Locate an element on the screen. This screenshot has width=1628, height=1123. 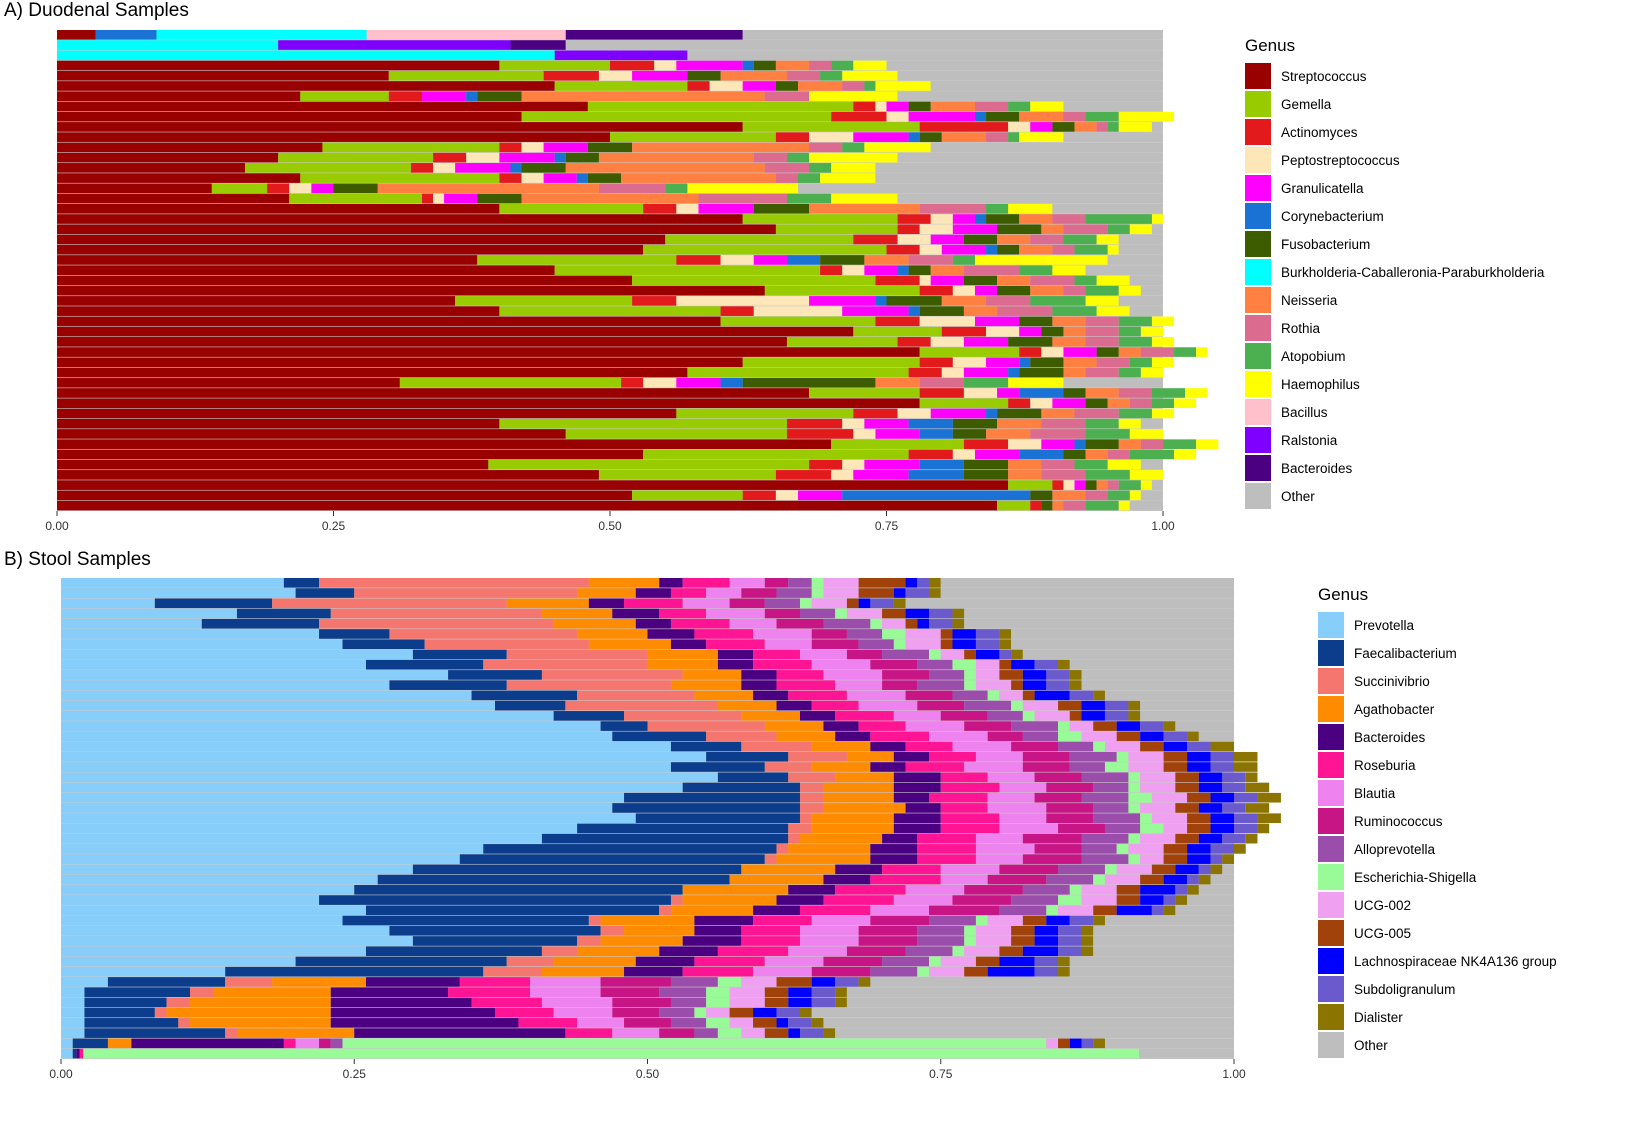
legend-label: Agathobacter is located at coordinates (1394, 709).